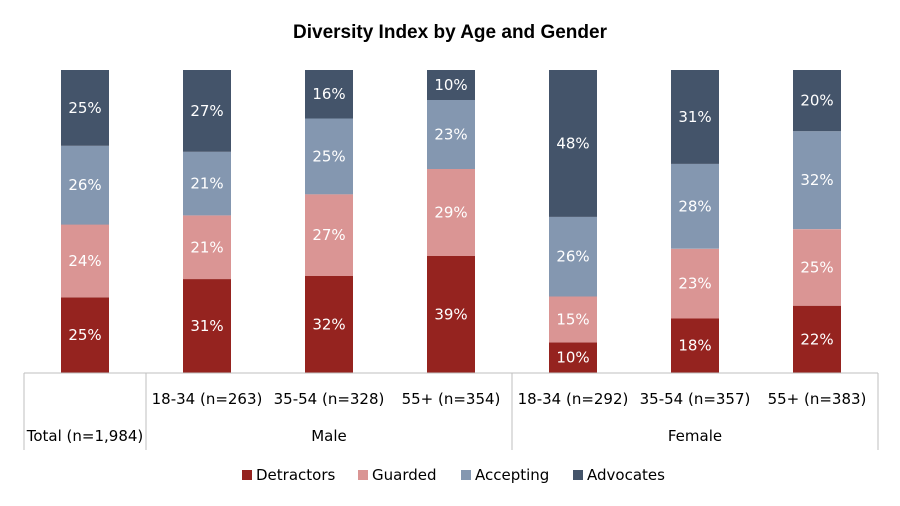 The height and width of the screenshot is (506, 900). I want to click on legend-label-advocates: Advocates, so click(626, 475).